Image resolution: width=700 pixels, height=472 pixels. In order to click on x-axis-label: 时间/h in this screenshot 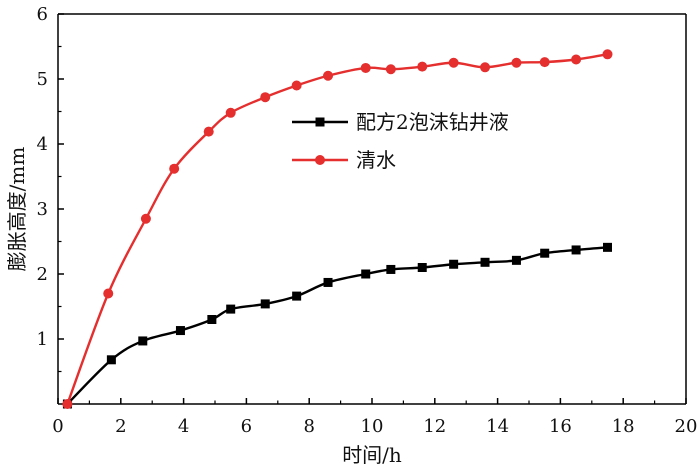, I will do `click(372, 455)`.